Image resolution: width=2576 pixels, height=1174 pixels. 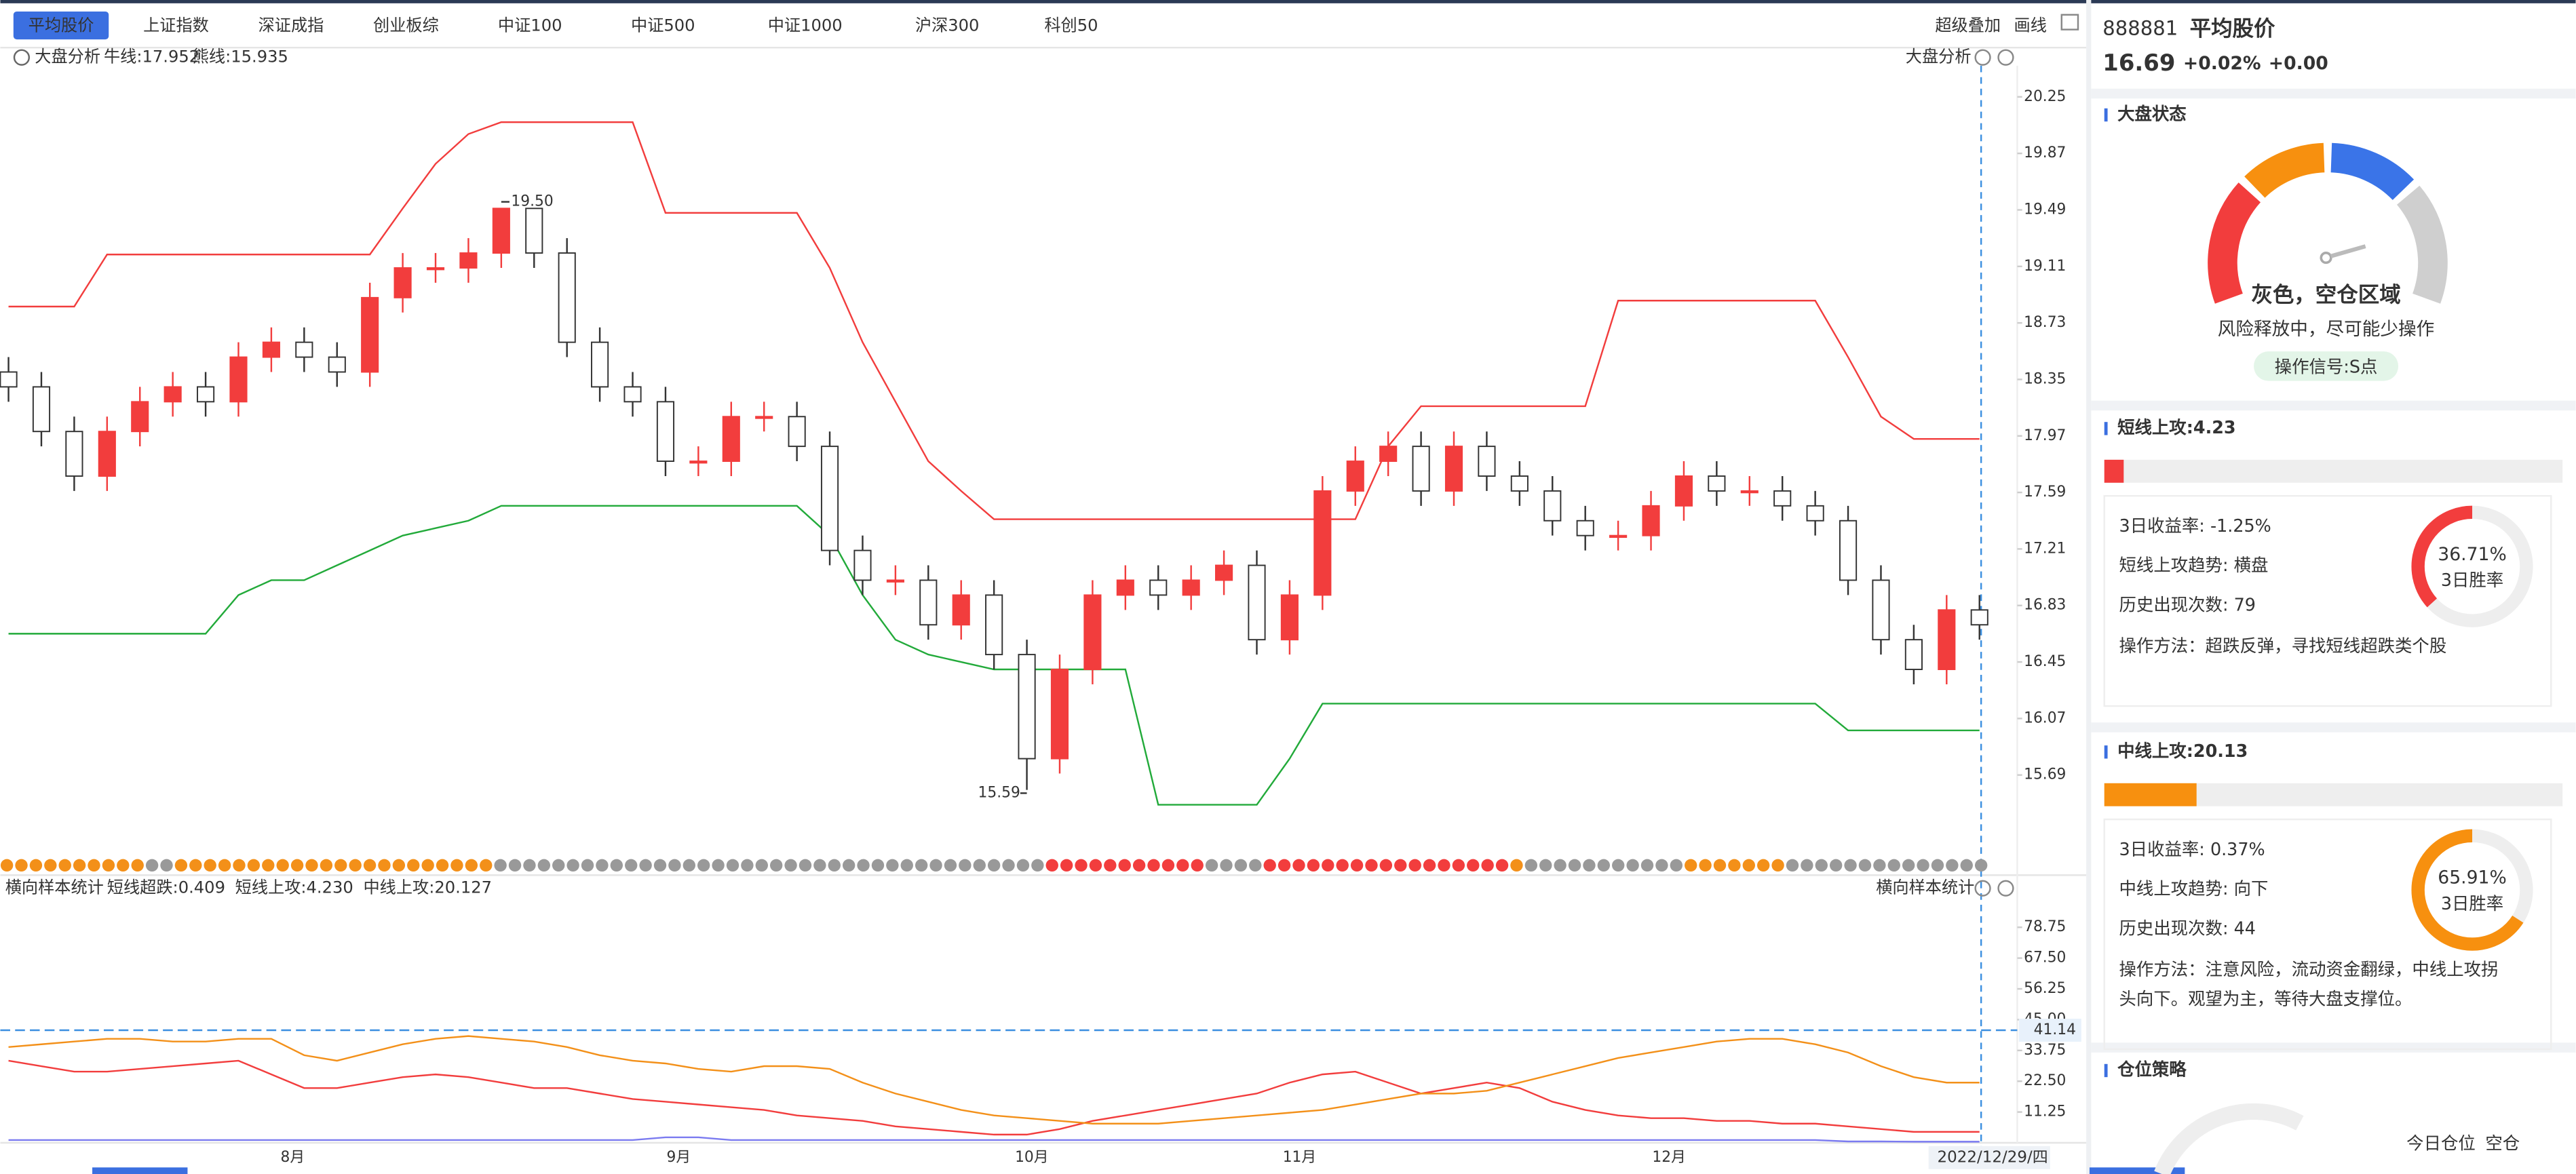 I want to click on signal-pill, so click(x=2326, y=366).